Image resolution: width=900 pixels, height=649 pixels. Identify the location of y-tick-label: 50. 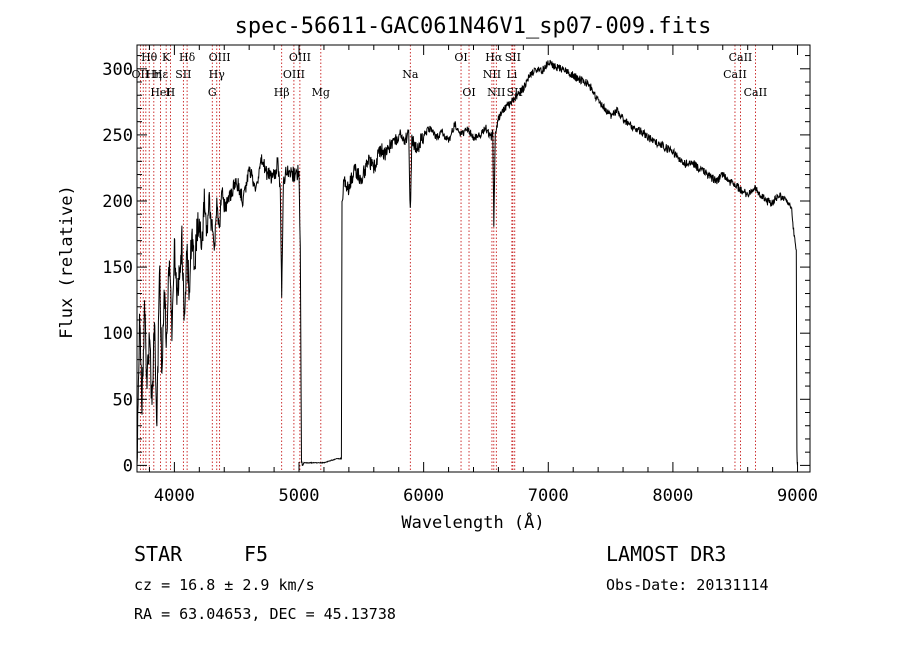
(123, 400).